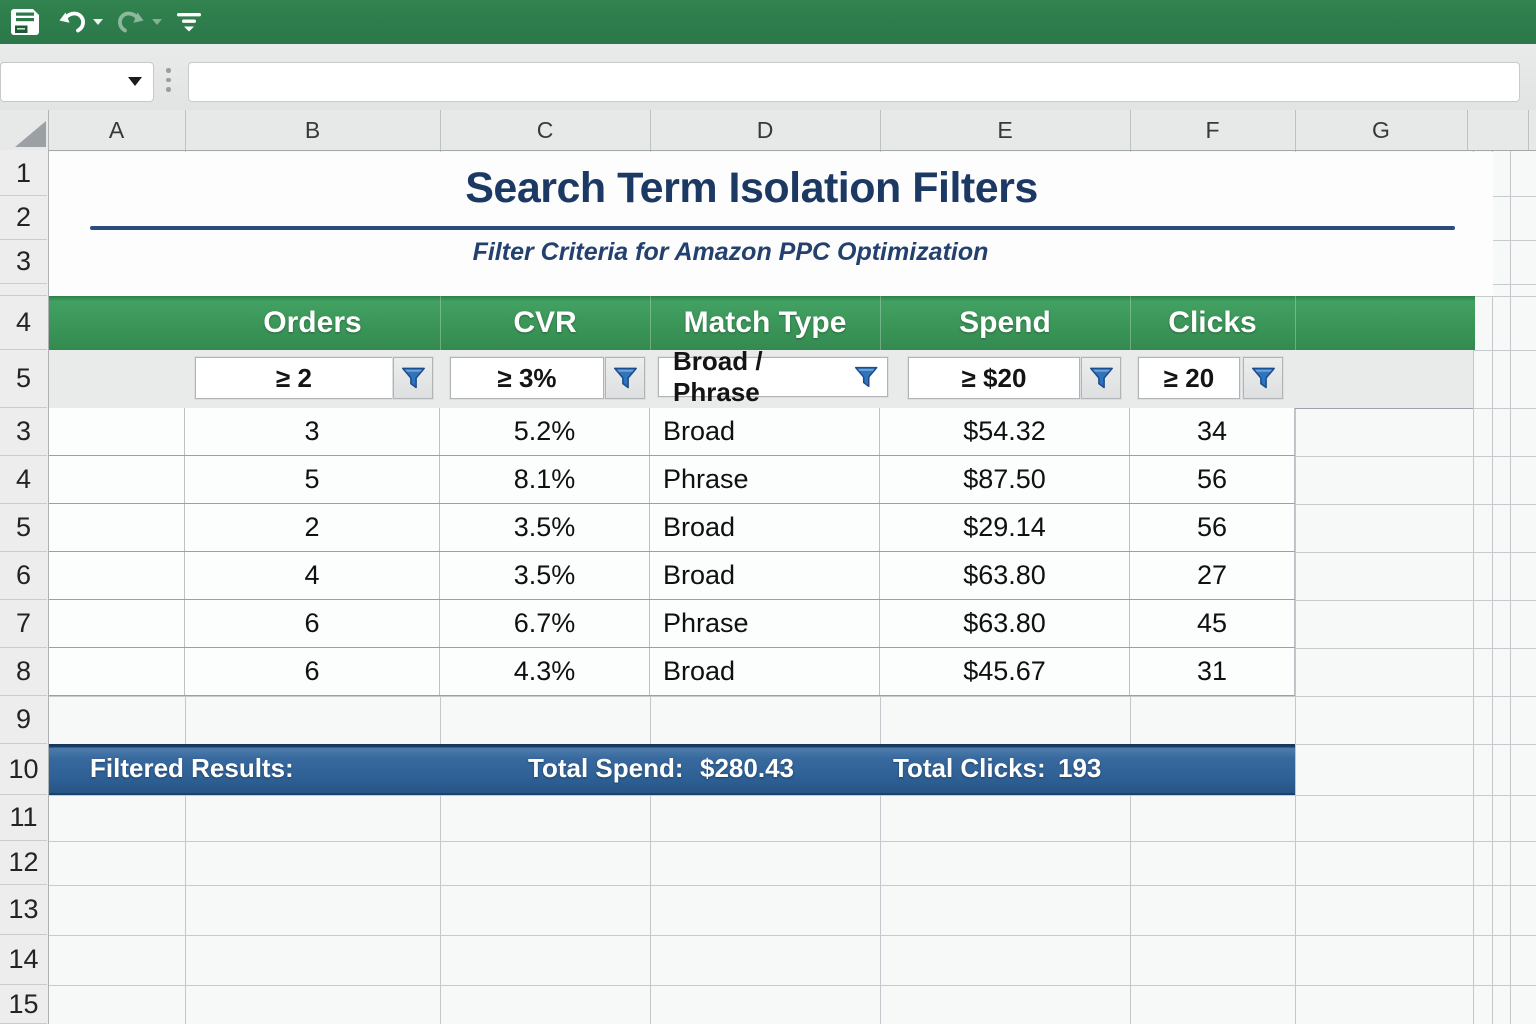 This screenshot has height=1024, width=1536. What do you see at coordinates (527, 378) in the screenshot?
I see `filter-input-cvr: ≥ 3%` at bounding box center [527, 378].